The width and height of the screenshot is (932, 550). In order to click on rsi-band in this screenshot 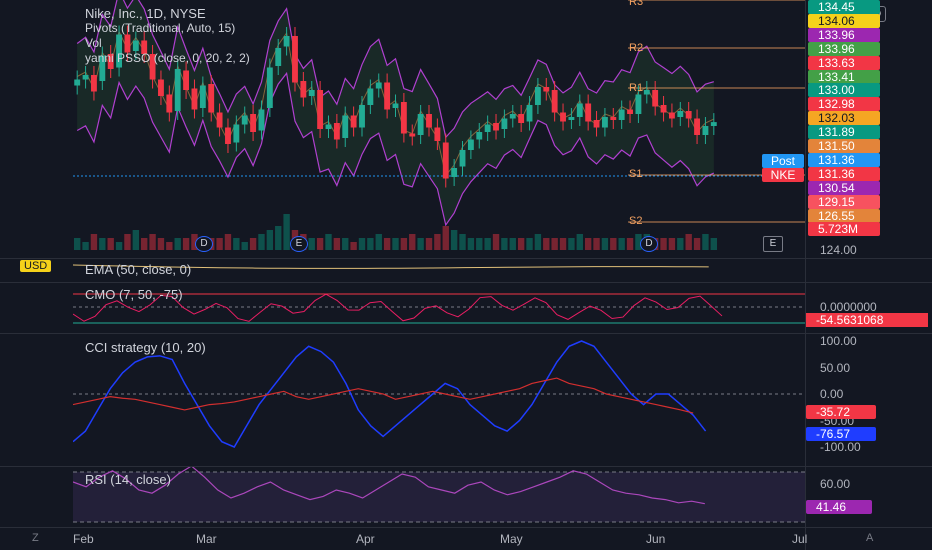, I will do `click(439, 497)`.